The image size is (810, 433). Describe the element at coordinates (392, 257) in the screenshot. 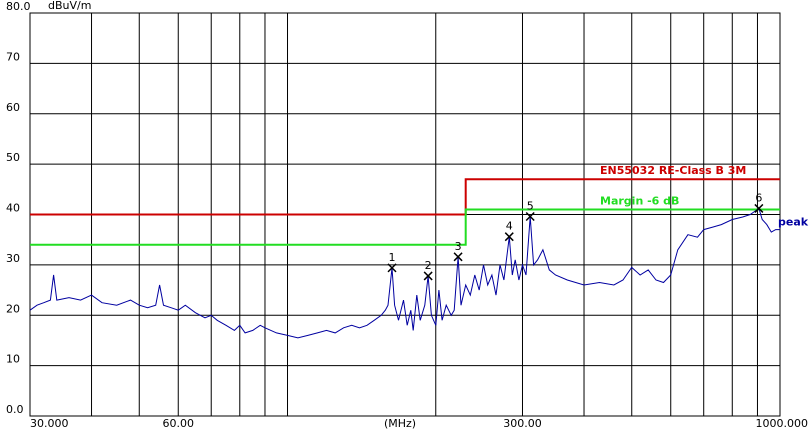

I see `marker-label: 1` at that location.